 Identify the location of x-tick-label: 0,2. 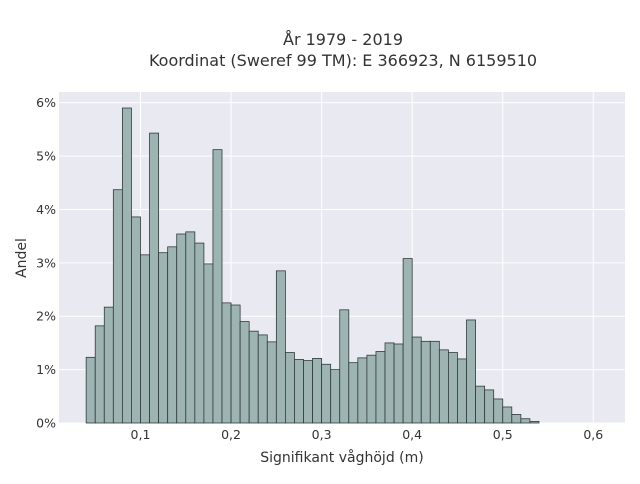
(231, 434).